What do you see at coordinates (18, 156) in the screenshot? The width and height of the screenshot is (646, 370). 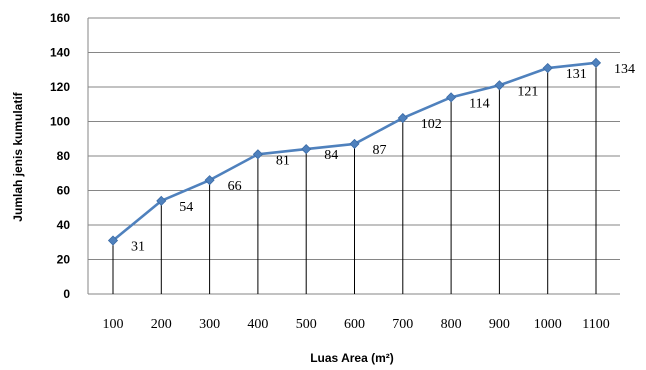 I see `y-axis-title: Jumlah jenis kumulatif` at bounding box center [18, 156].